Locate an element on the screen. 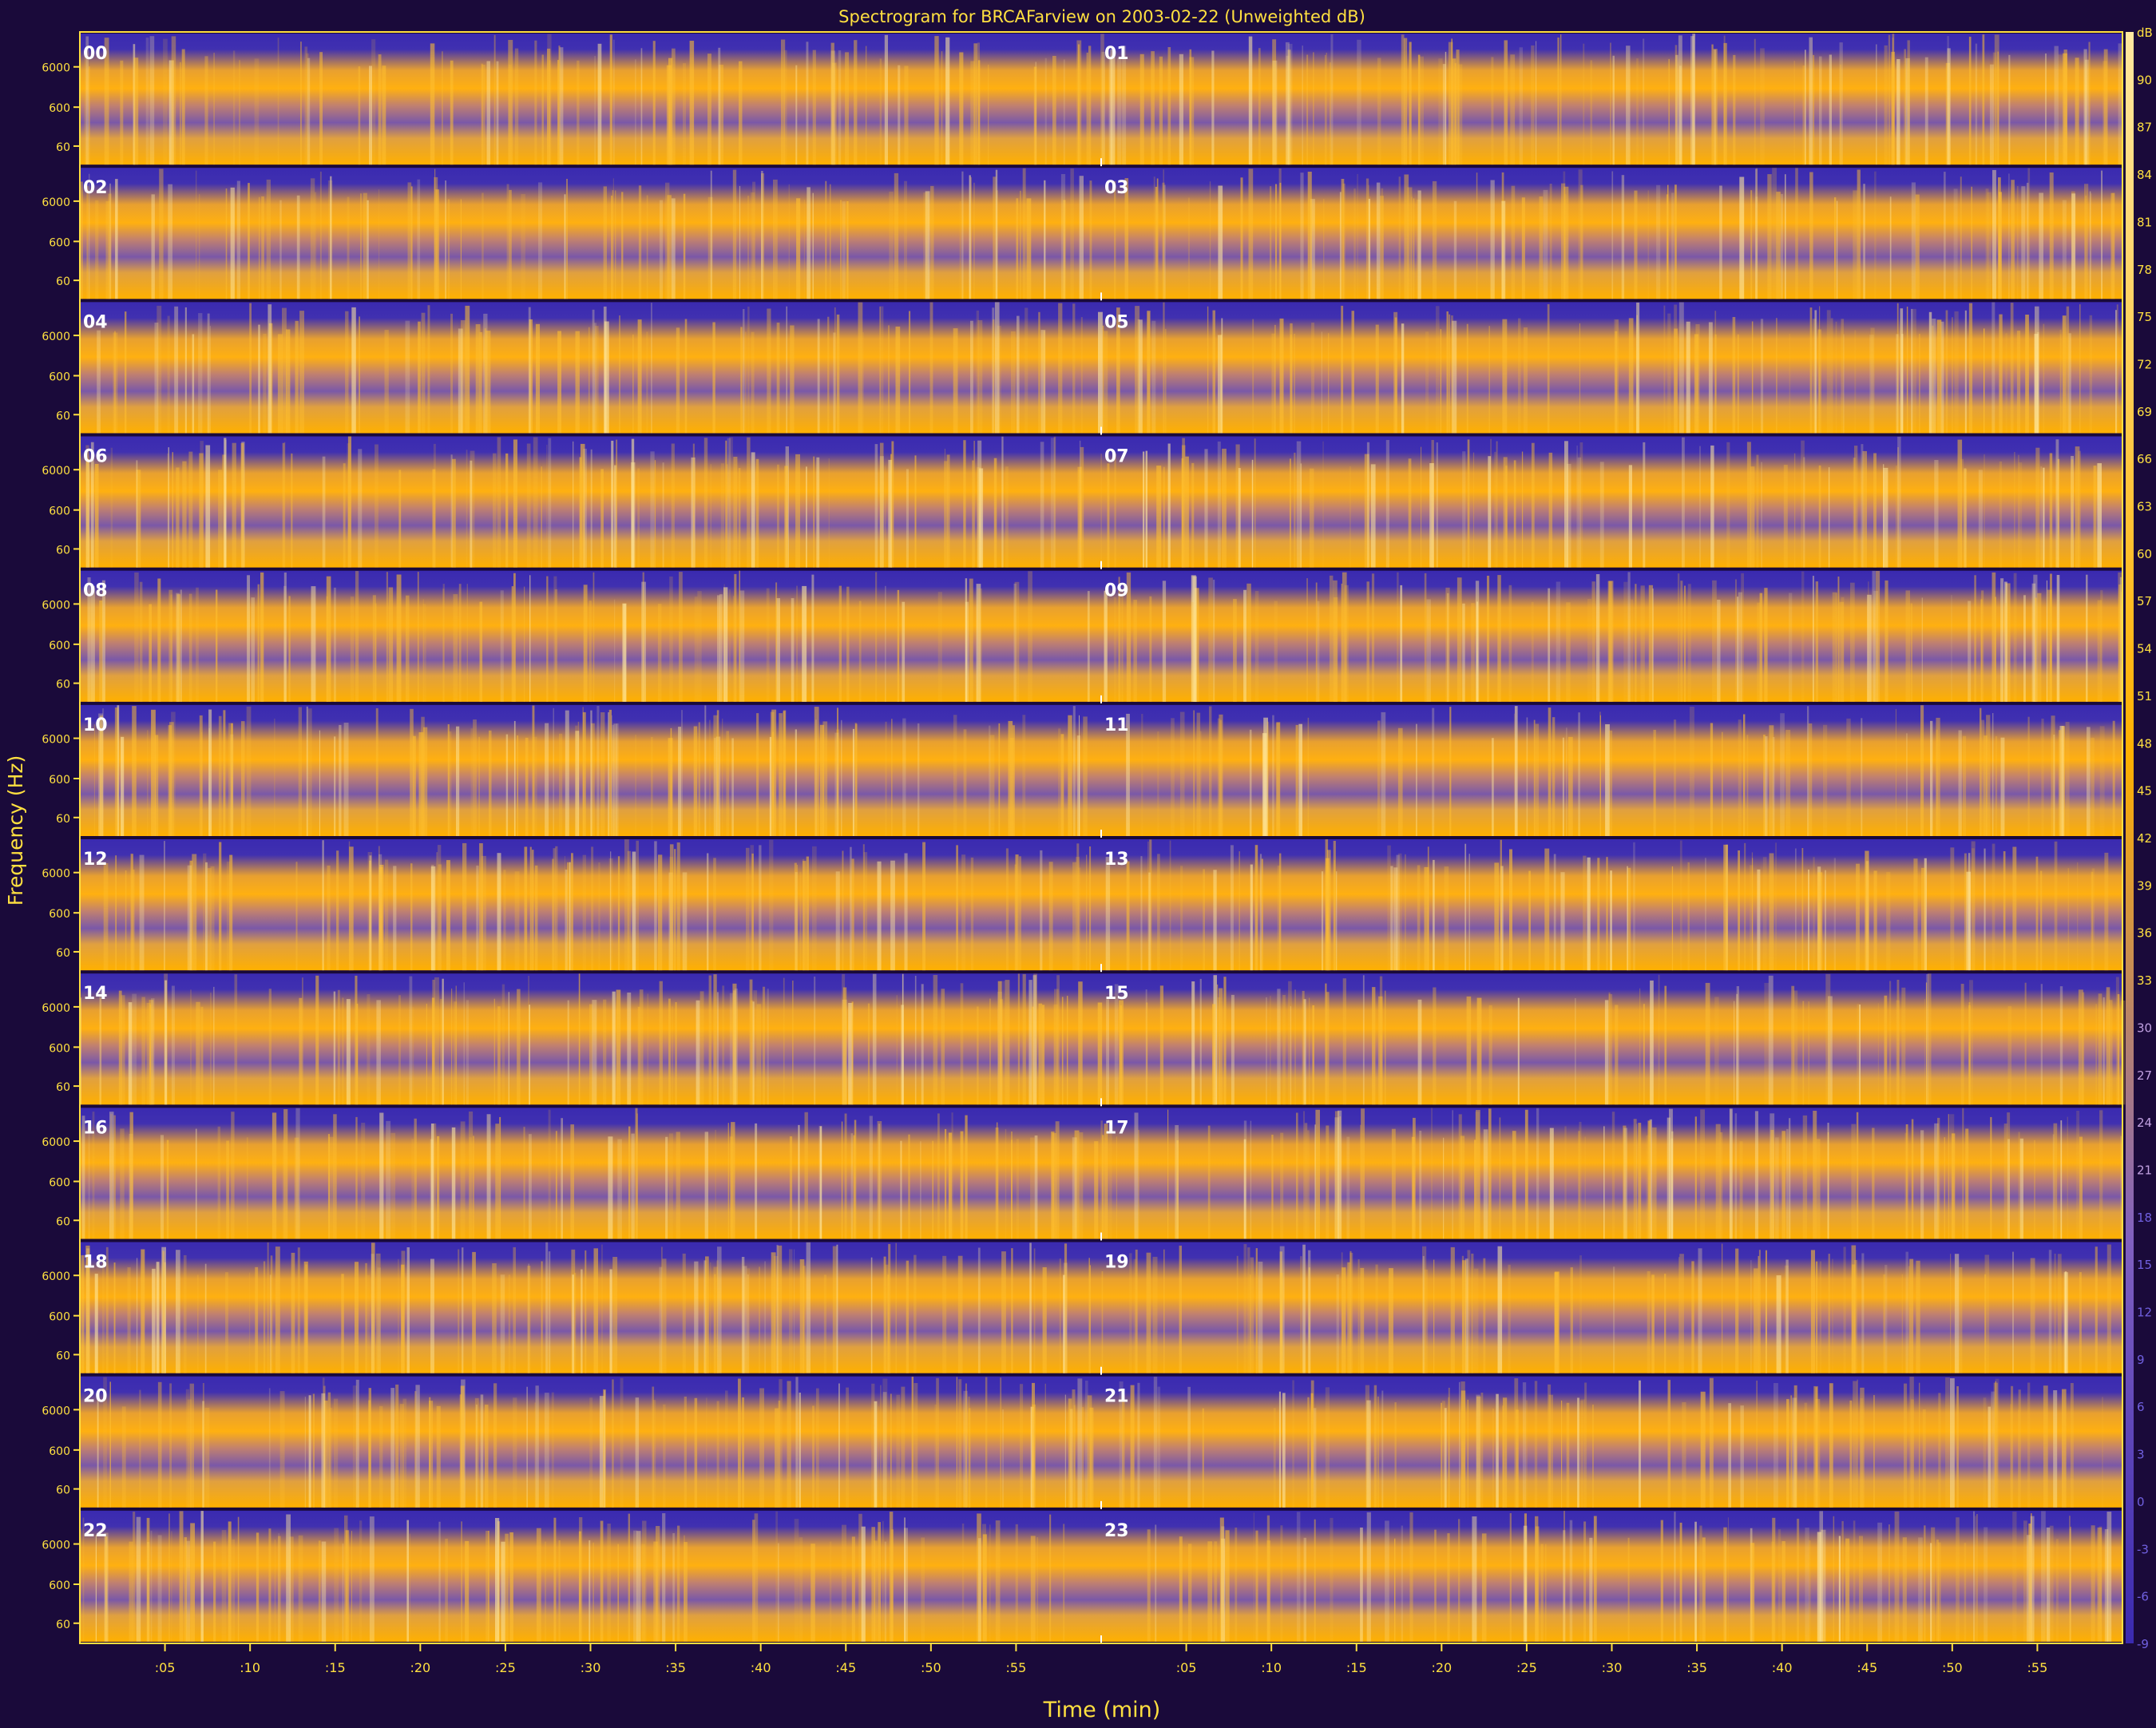  x-tick-label: :50 is located at coordinates (931, 1668).